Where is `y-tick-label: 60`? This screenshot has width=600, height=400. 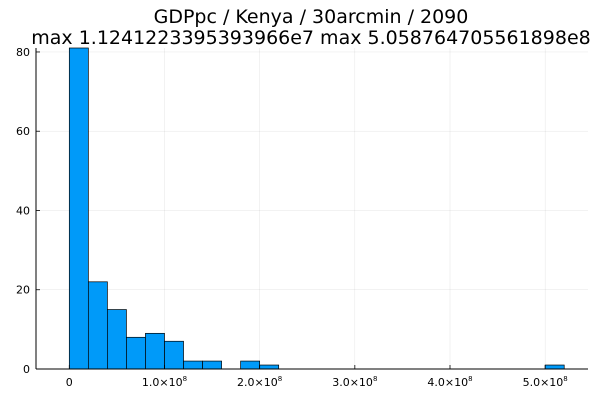 y-tick-label: 60 is located at coordinates (23, 131).